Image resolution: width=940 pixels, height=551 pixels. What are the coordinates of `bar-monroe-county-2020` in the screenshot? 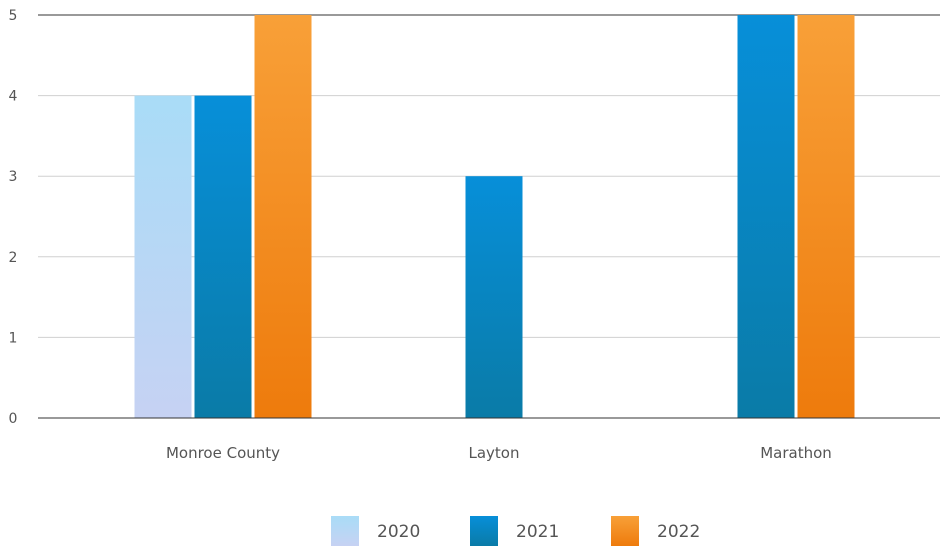 It's located at (163, 256).